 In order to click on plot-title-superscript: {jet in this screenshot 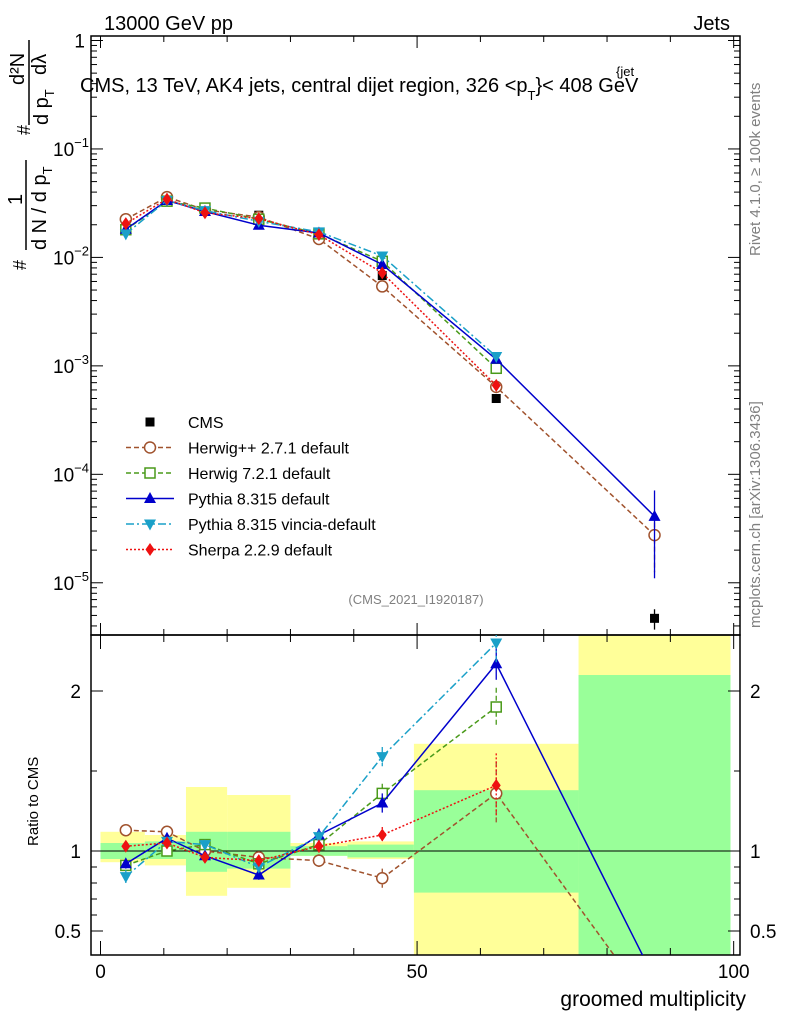, I will do `click(625, 71)`.